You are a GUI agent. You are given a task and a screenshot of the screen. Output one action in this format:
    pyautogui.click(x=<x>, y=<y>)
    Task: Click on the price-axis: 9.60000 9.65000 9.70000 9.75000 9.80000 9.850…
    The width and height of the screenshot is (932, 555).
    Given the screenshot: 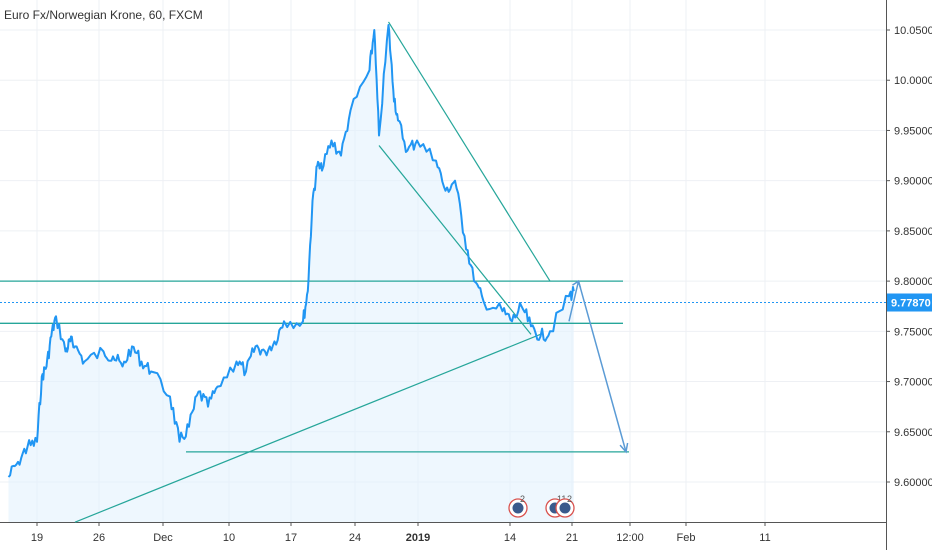 What is the action you would take?
    pyautogui.click(x=909, y=257)
    